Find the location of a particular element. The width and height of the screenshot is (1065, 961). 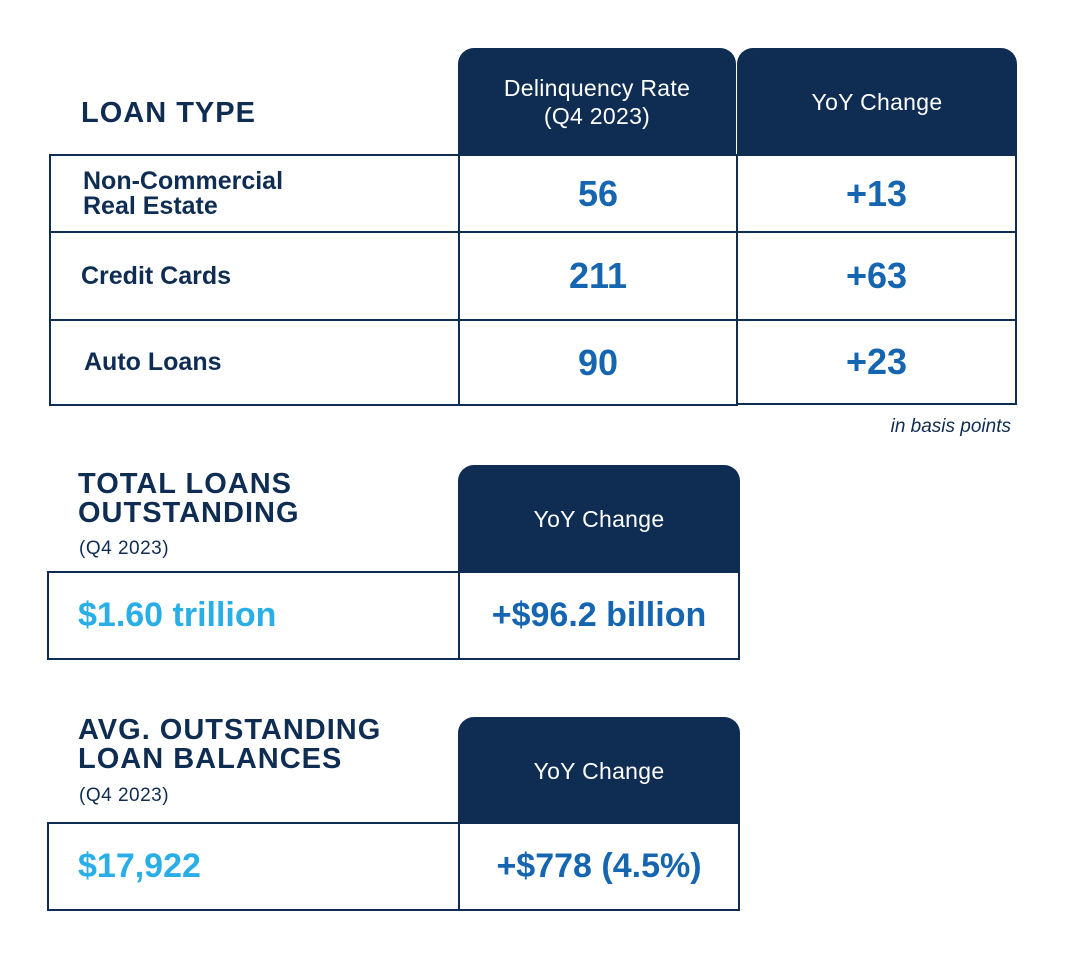

units-note: in basis points is located at coordinates (950, 426).